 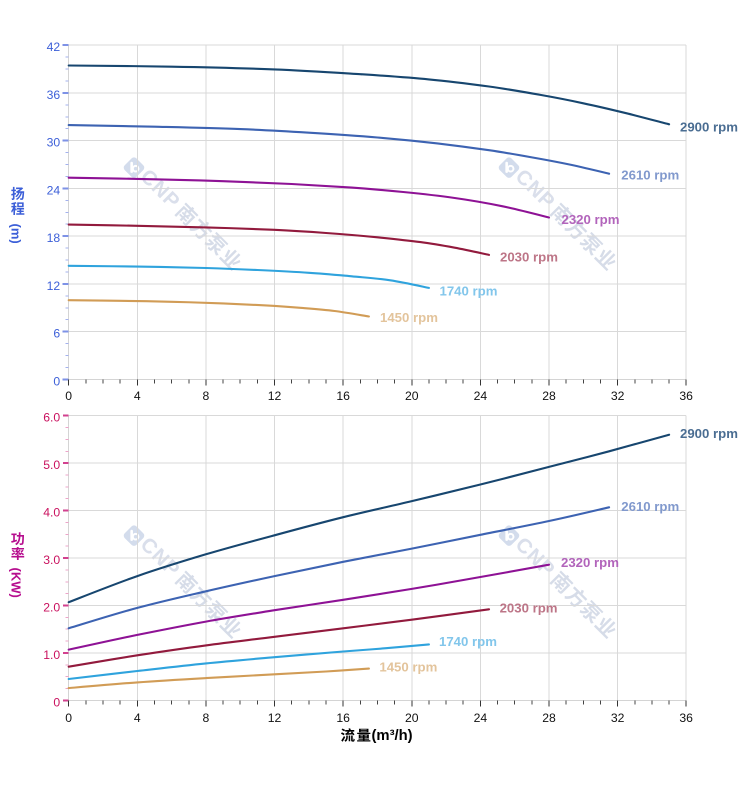 I want to click on svg-text: (m), so click(x=15, y=234).